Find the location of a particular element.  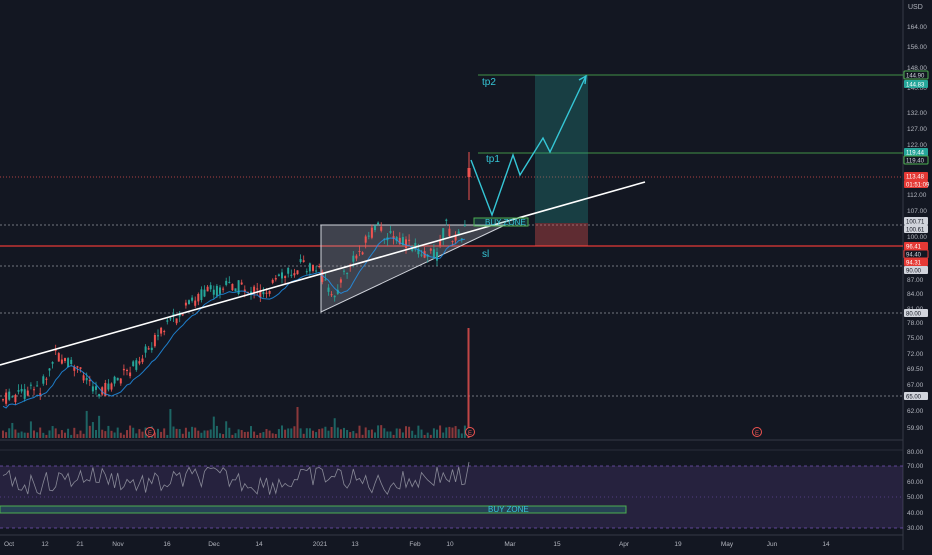

price-badge-text: 144.90 is located at coordinates (915, 77).